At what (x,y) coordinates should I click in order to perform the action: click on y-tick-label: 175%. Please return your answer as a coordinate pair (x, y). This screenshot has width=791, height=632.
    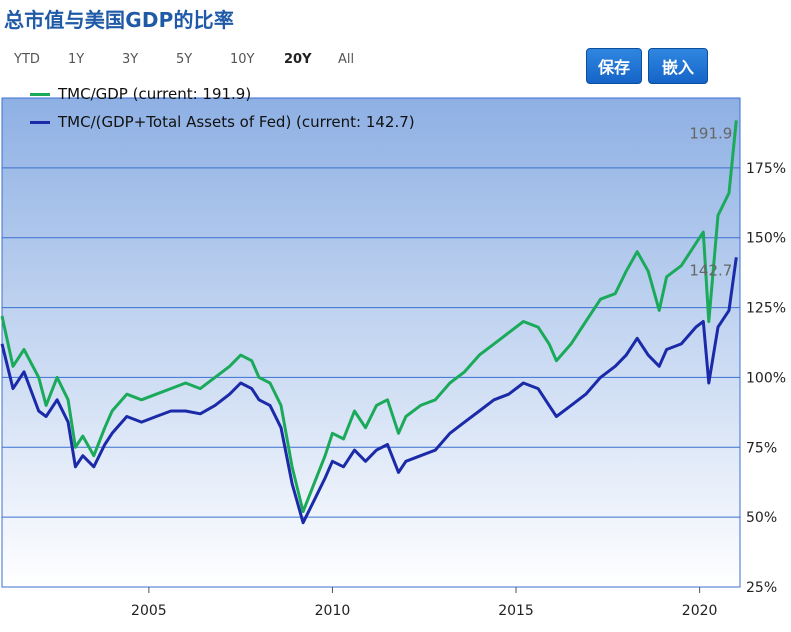
    Looking at the image, I should click on (766, 169).